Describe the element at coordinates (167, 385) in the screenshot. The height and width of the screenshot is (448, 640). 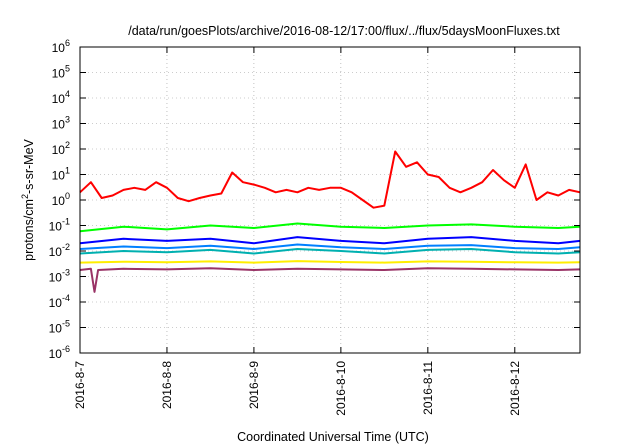
I see `x-tick-label: 2016-8-8` at that location.